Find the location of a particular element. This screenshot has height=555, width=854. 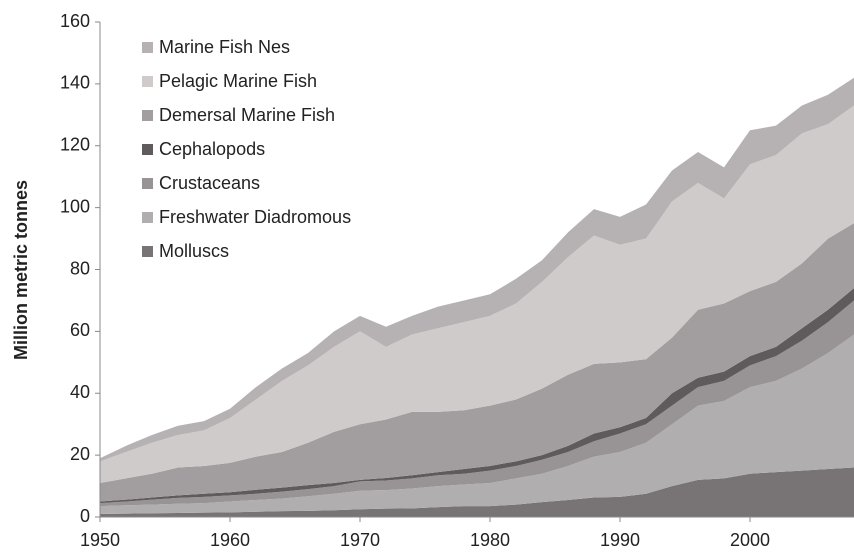

x-tick-label: 1990 is located at coordinates (620, 540).